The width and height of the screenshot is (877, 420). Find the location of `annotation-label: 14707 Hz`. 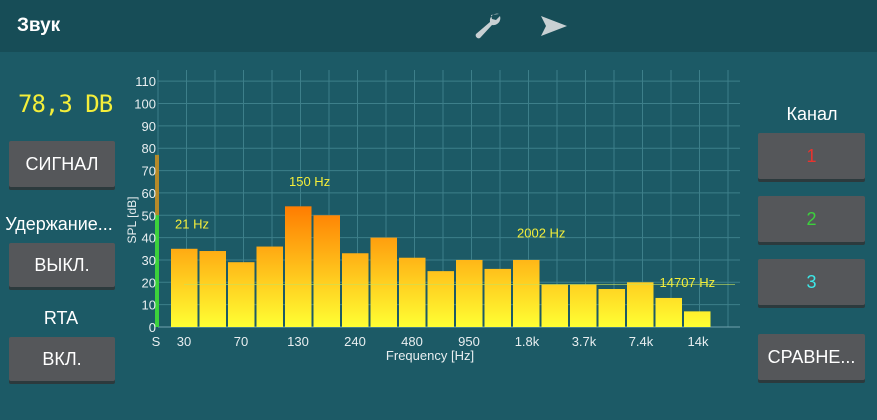

annotation-label: 14707 Hz is located at coordinates (688, 282).